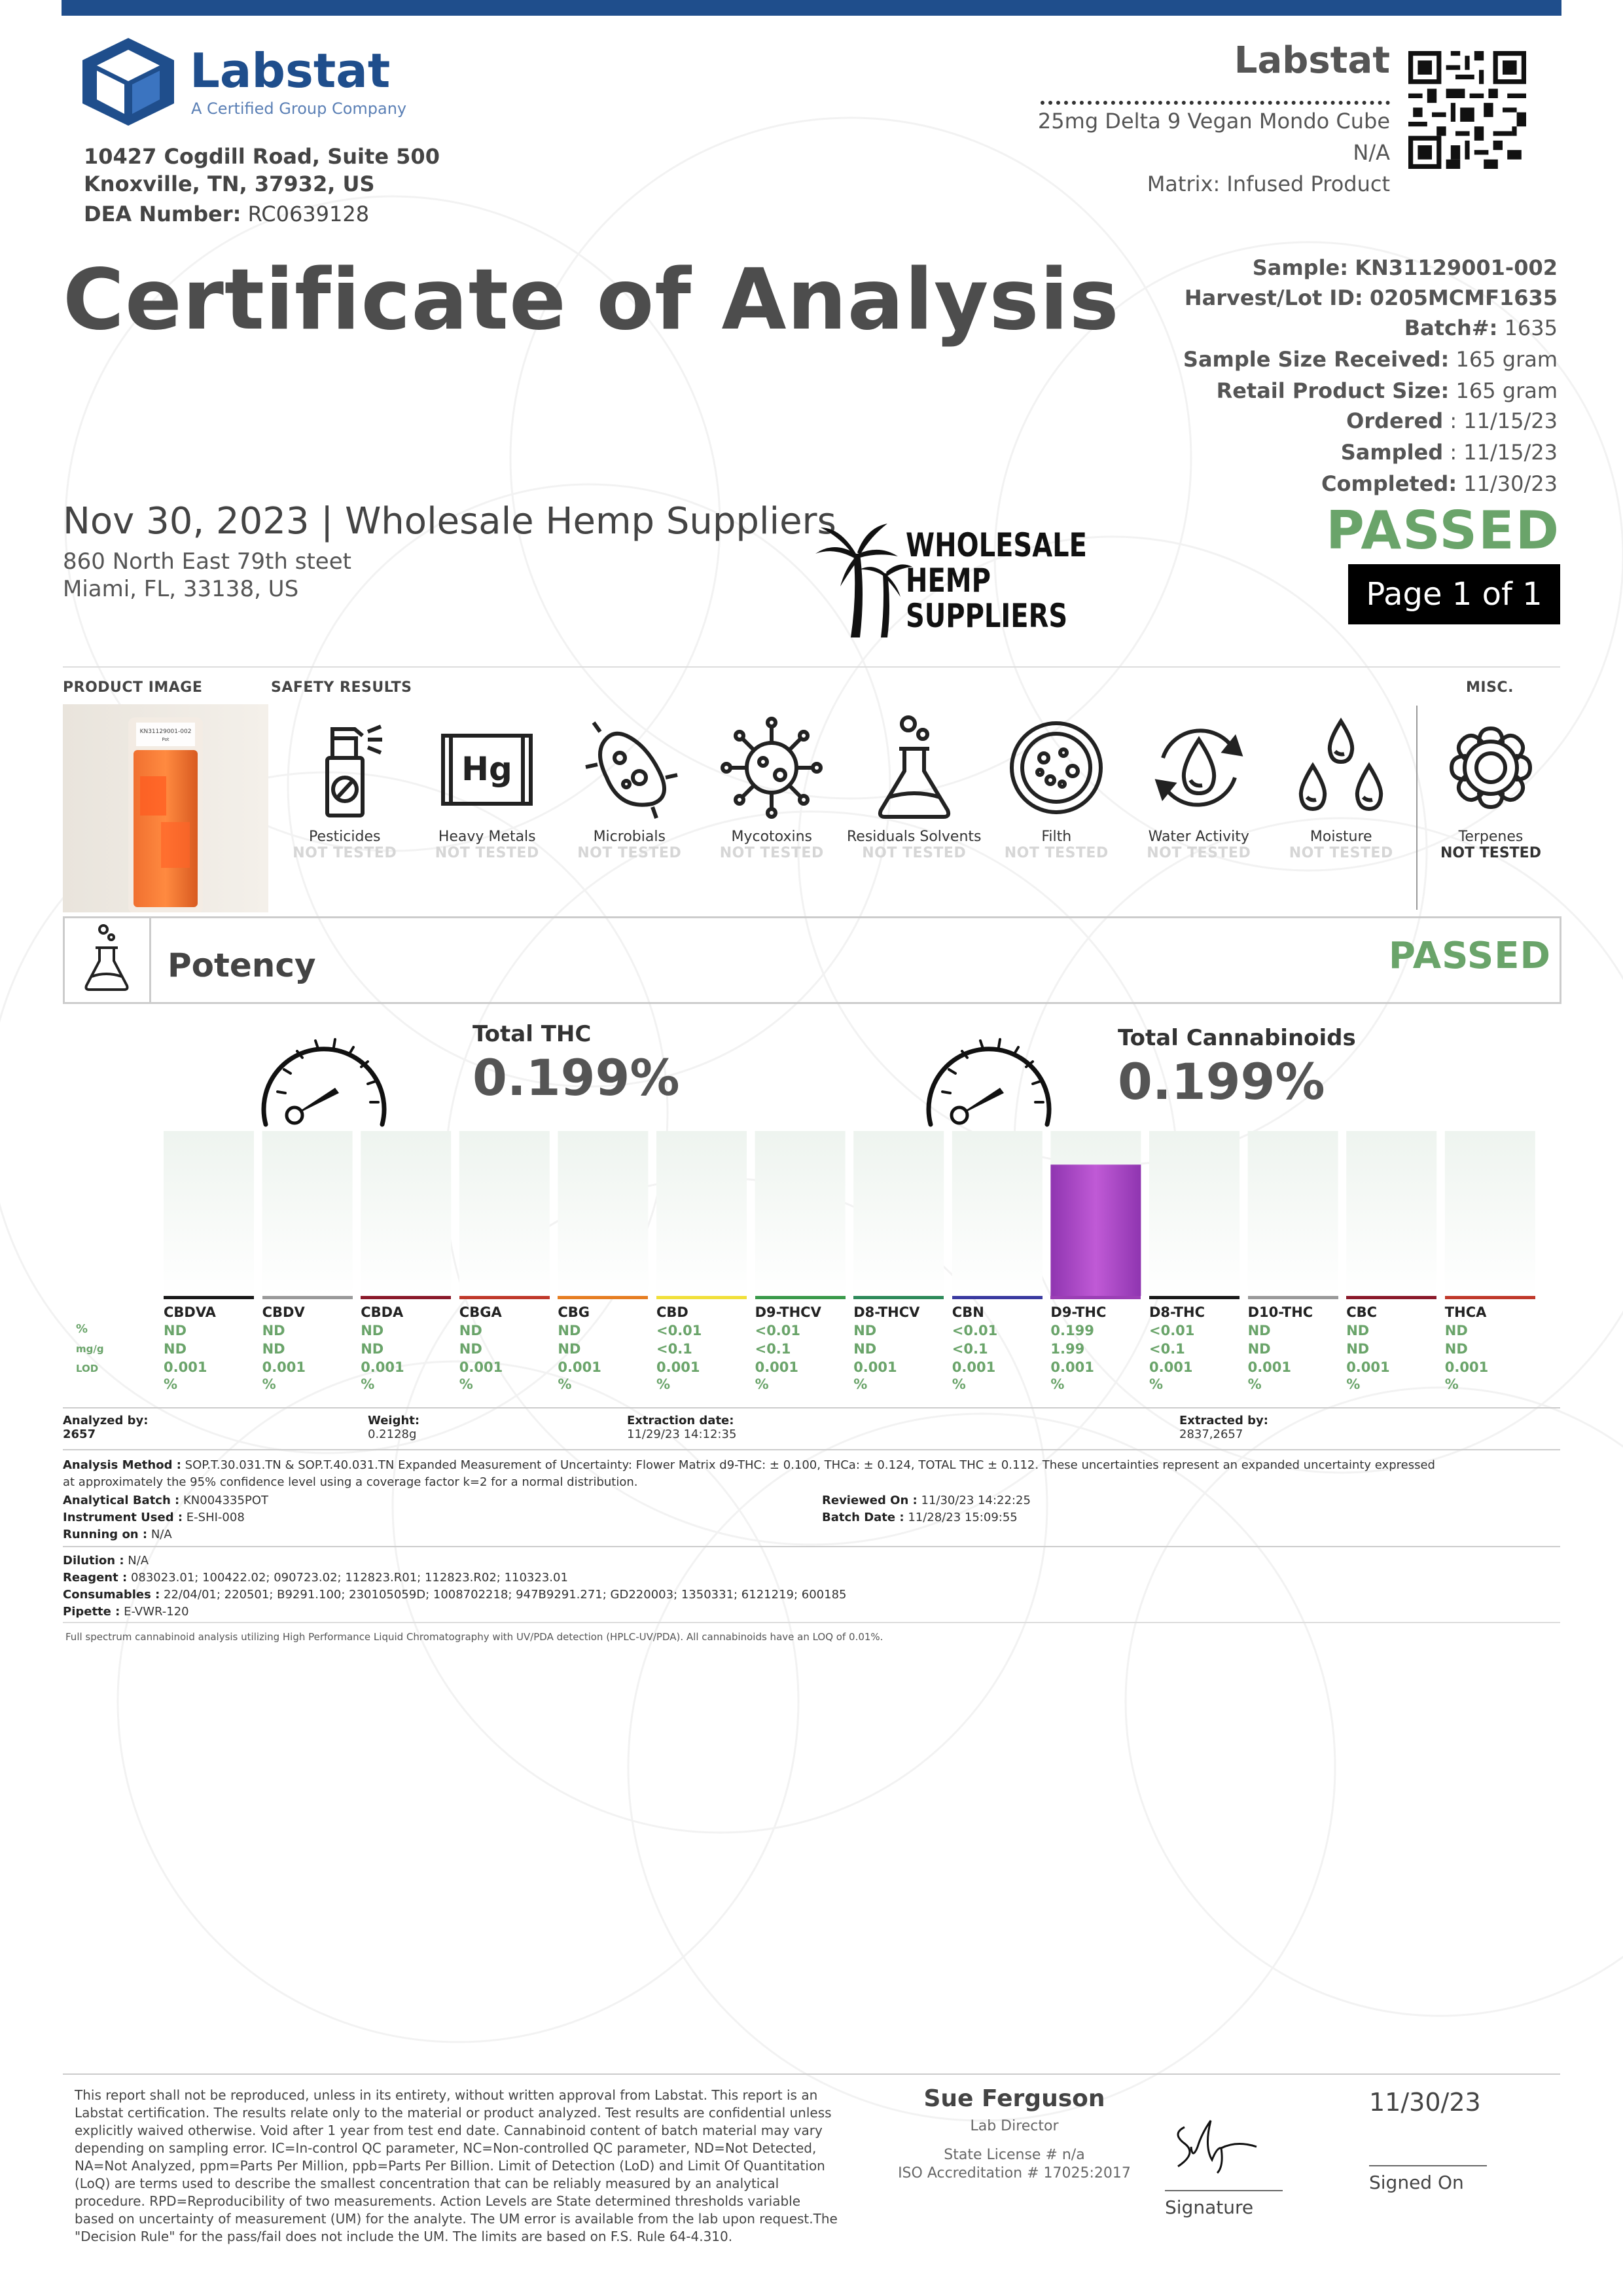 This screenshot has height=2296, width=1623. Describe the element at coordinates (1095, 1344) in the screenshot. I see `cannabinoid-column-d9-thc: D9-THC 0.199 1.99 0.001%` at that location.